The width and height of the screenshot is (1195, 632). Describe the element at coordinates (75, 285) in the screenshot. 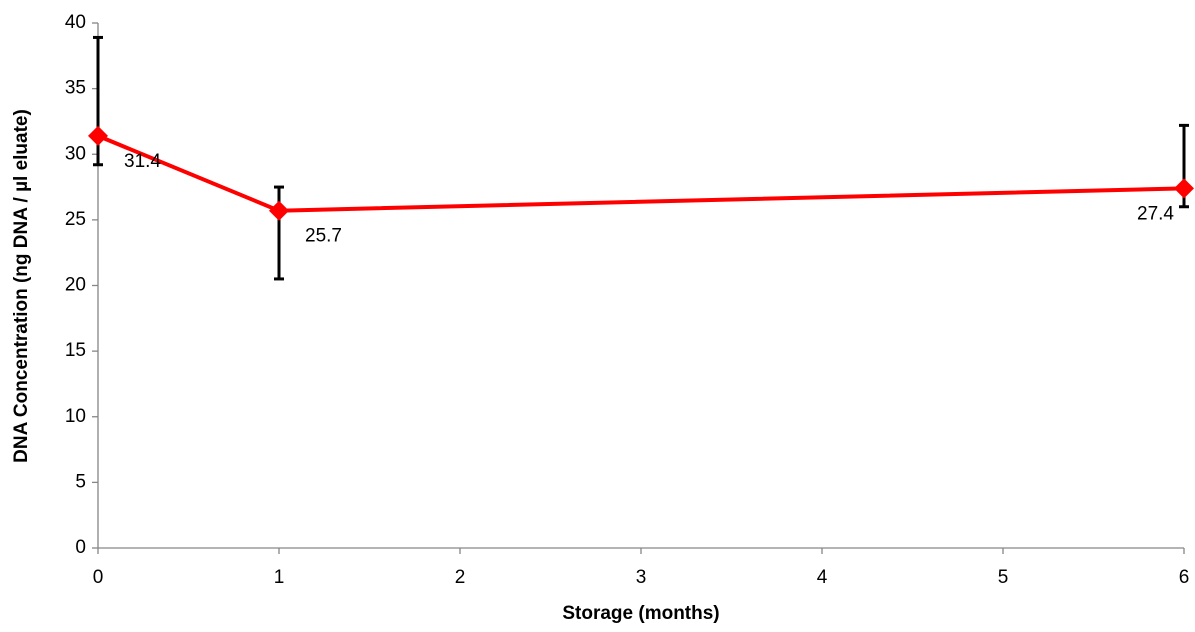

I see `y-tick-label: 20` at that location.